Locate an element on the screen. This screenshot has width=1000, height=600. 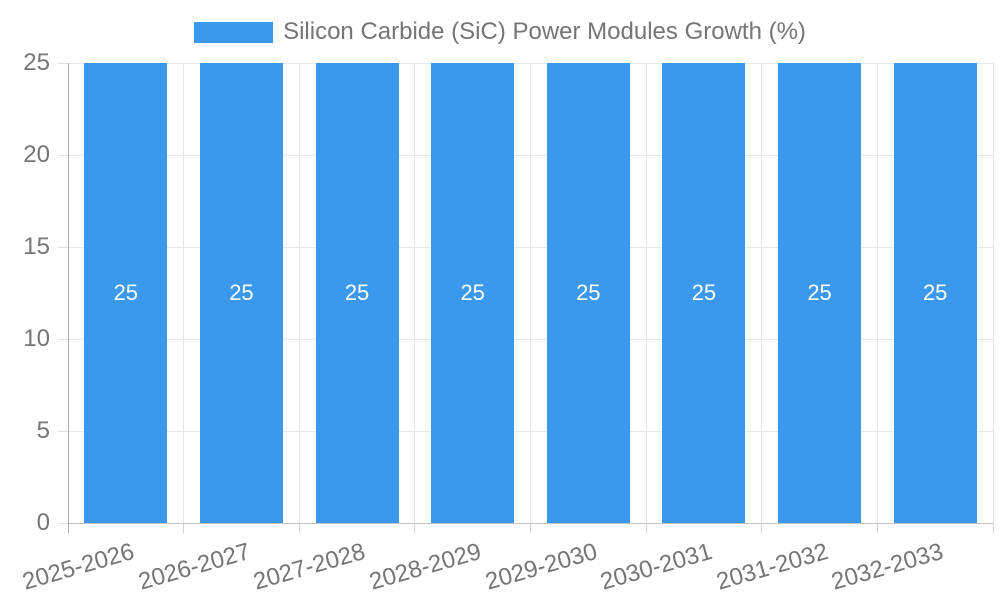
y-axis-label: 10 is located at coordinates (36, 338).